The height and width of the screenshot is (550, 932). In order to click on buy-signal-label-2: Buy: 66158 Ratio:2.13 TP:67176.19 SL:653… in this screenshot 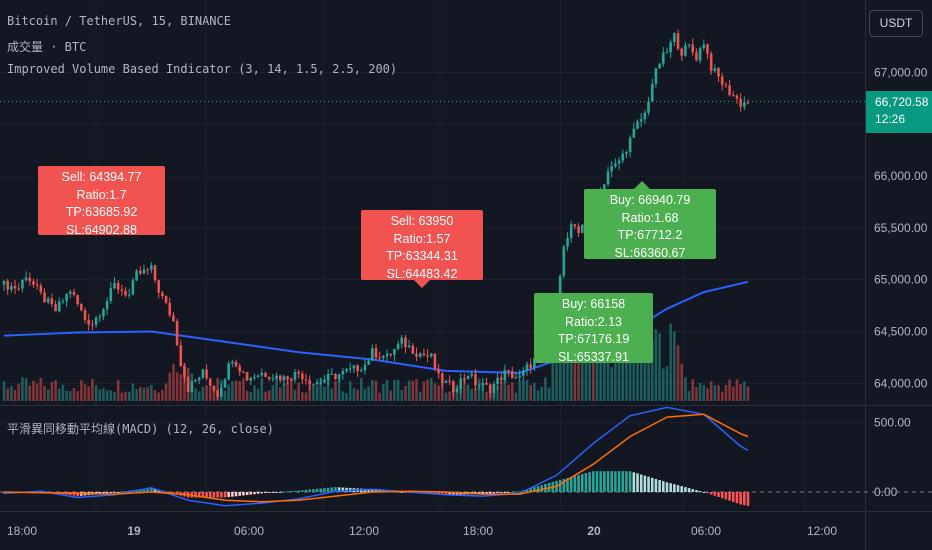, I will do `click(593, 328)`.